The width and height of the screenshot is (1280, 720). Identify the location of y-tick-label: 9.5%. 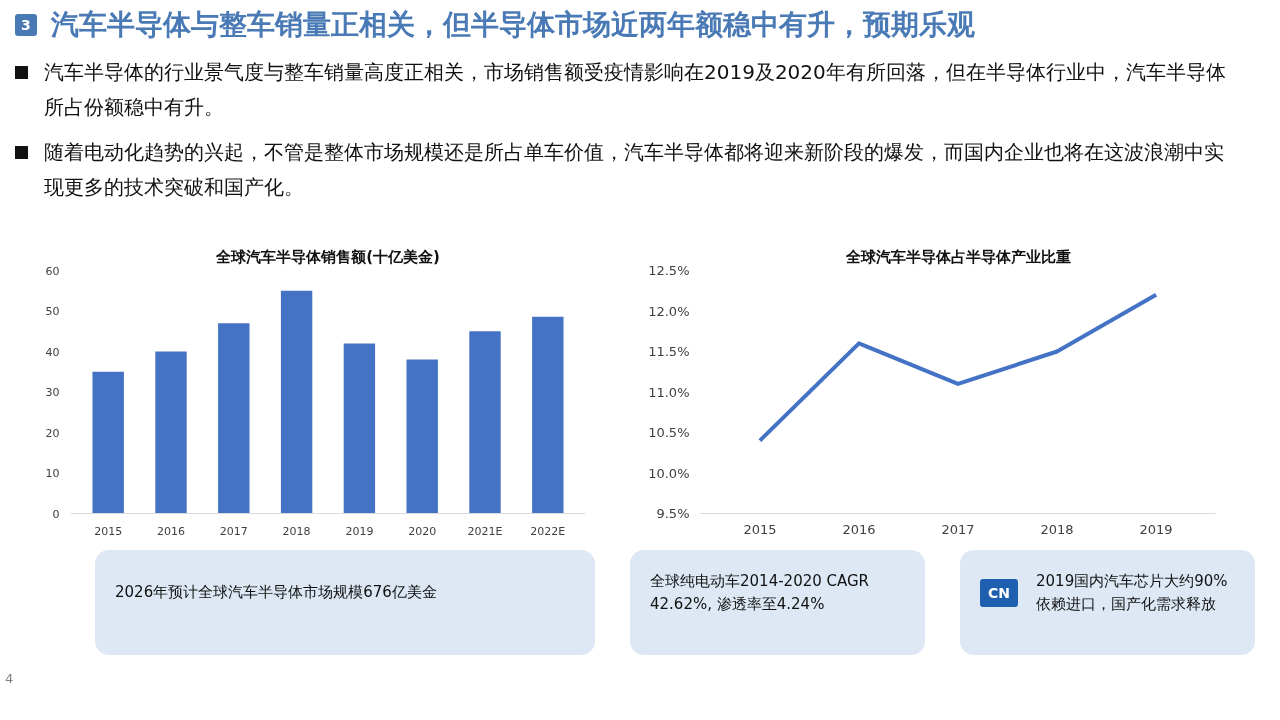
(673, 513).